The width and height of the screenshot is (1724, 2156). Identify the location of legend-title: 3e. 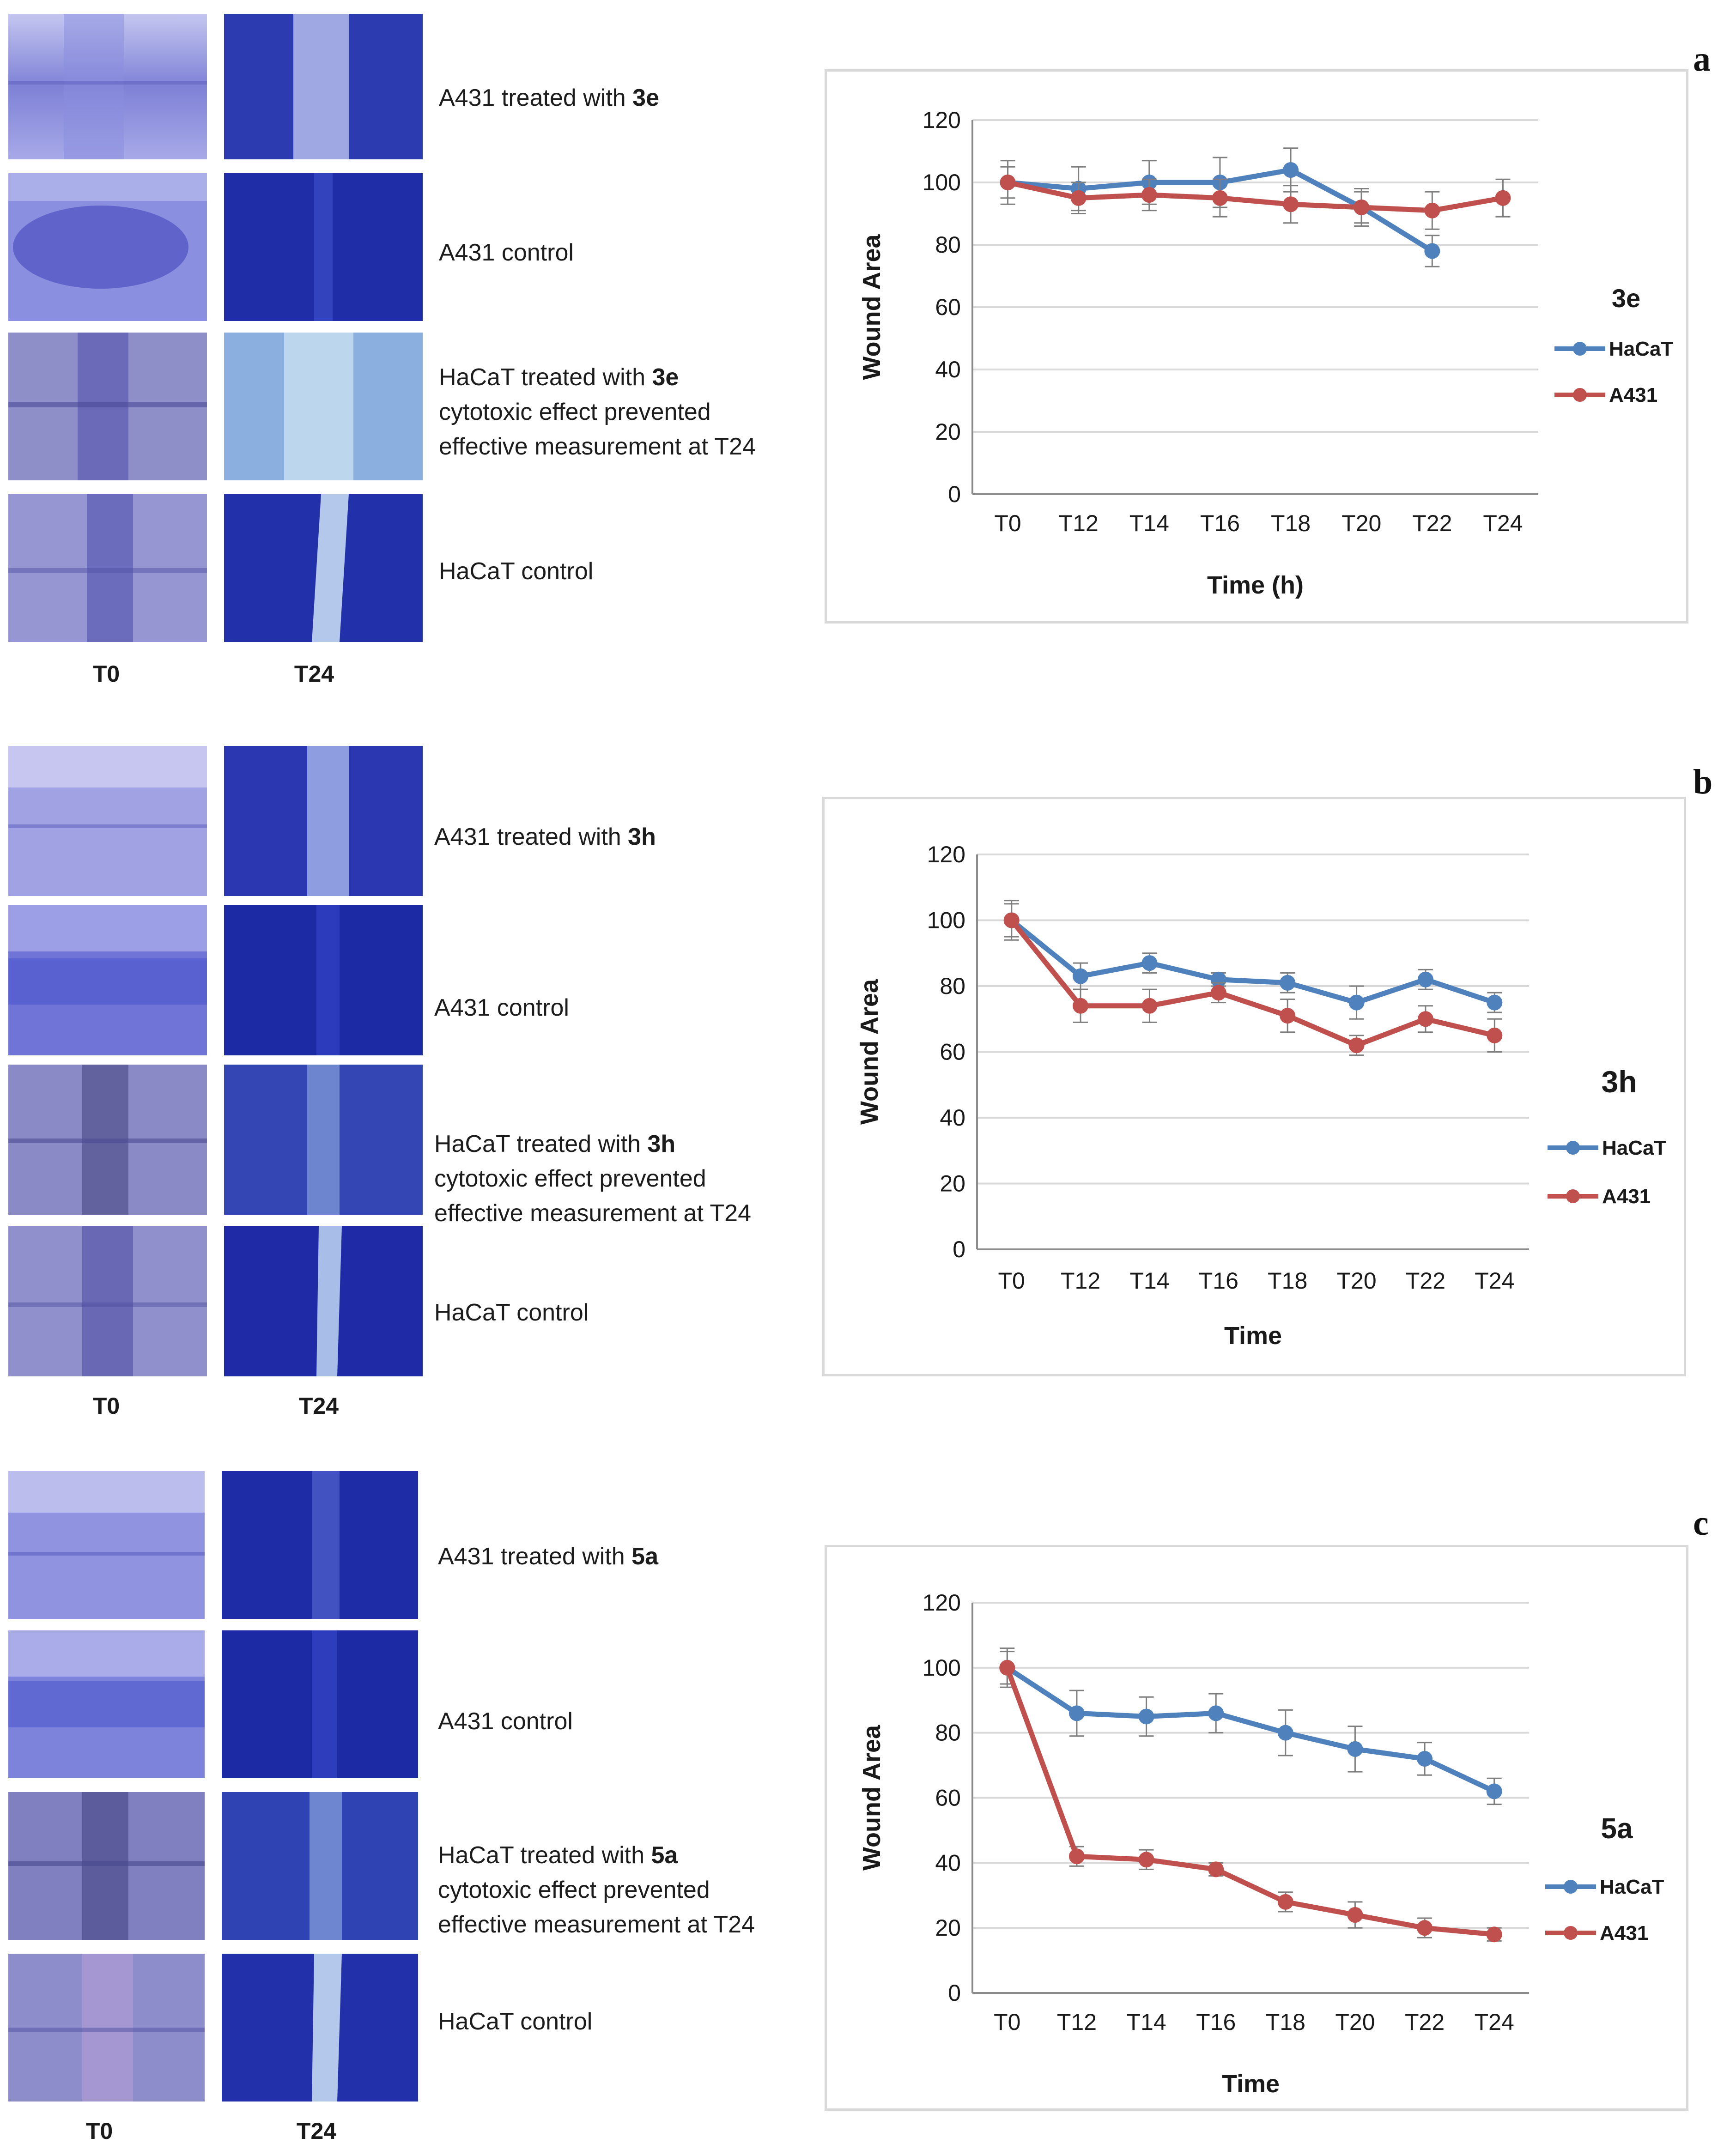
(1626, 298).